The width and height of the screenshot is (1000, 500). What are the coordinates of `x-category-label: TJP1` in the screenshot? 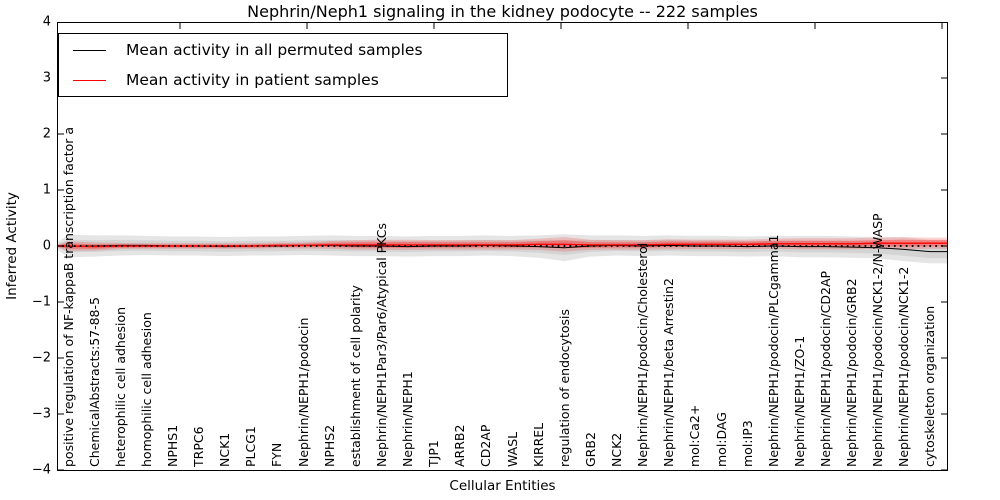 It's located at (434, 453).